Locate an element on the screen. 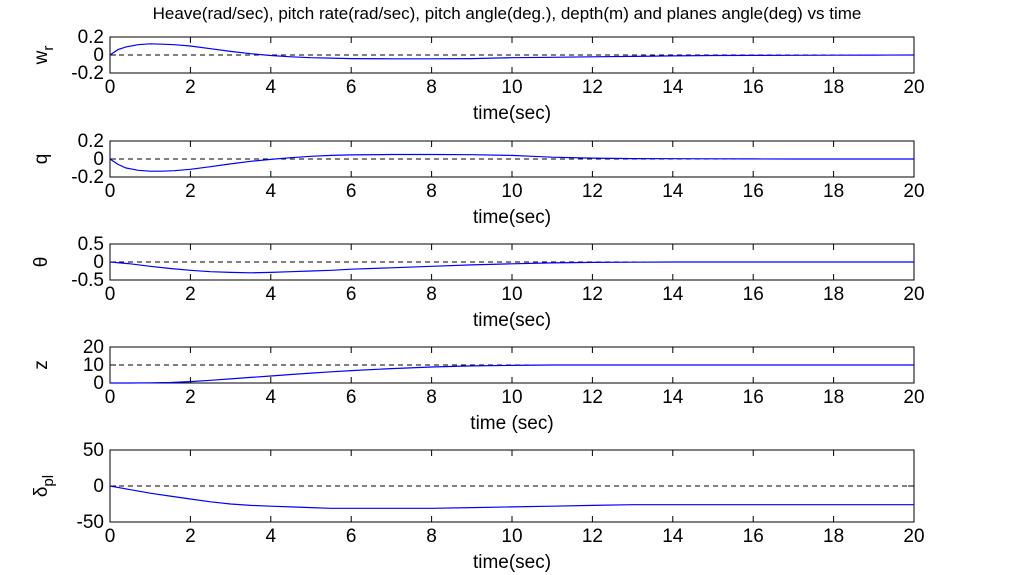 The image size is (1014, 575). y-tick-label: -0.5 is located at coordinates (87, 280).